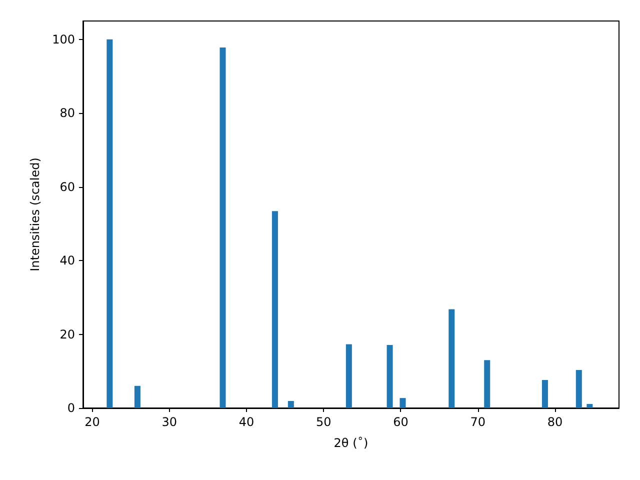 The height and width of the screenshot is (480, 640). What do you see at coordinates (67, 261) in the screenshot?
I see `y-tick-label: 40` at bounding box center [67, 261].